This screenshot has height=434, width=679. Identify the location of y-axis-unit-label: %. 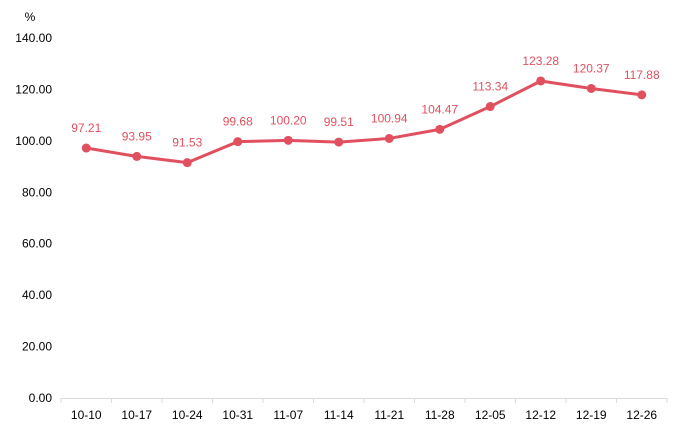
(30, 17).